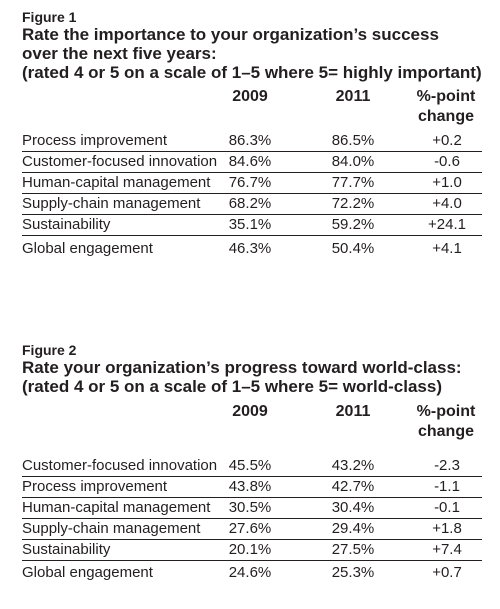 The width and height of the screenshot is (500, 609). Describe the element at coordinates (252, 109) in the screenshot. I see `figure-1-column-headers: 2009 2011 %-point change` at that location.